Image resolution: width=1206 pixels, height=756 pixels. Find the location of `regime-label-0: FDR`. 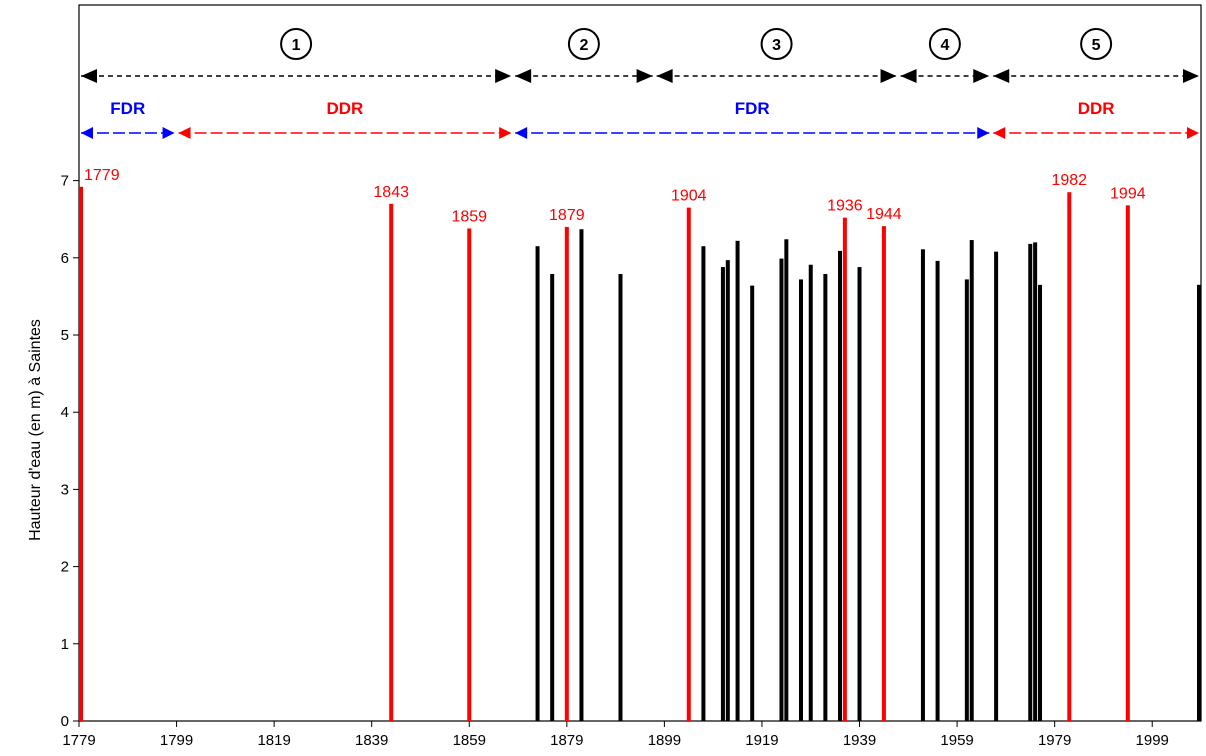

regime-label-0: FDR is located at coordinates (127, 108).